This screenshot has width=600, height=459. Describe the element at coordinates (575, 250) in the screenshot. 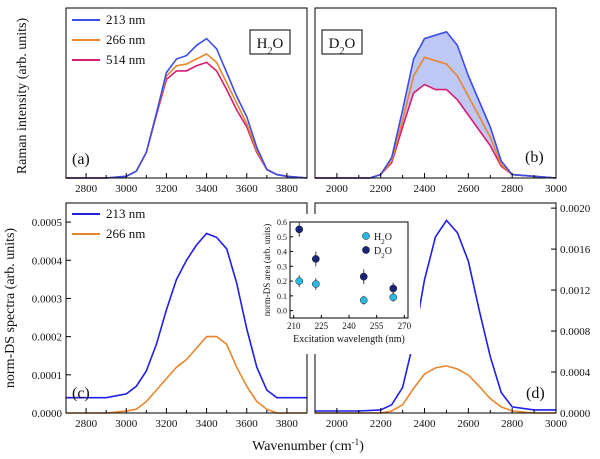

I see `y-tick-label-d: 0.0016` at that location.